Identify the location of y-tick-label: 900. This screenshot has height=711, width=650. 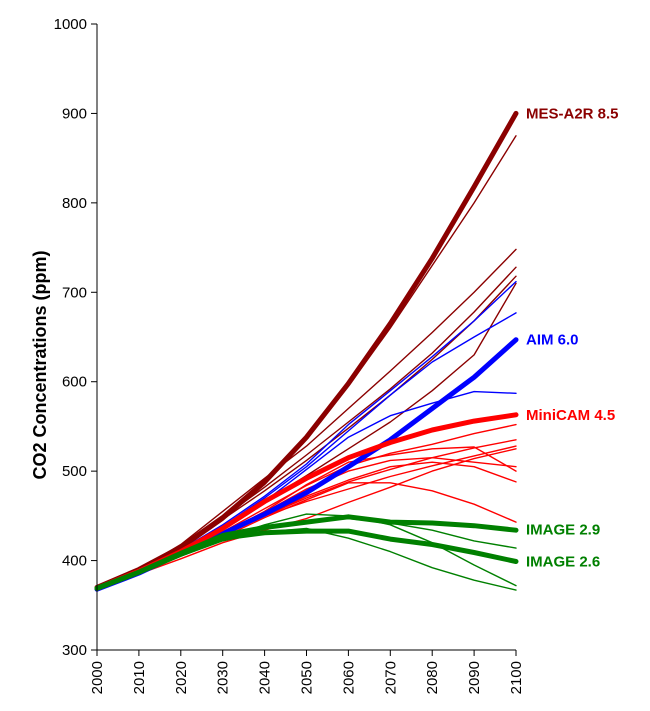
(74, 113).